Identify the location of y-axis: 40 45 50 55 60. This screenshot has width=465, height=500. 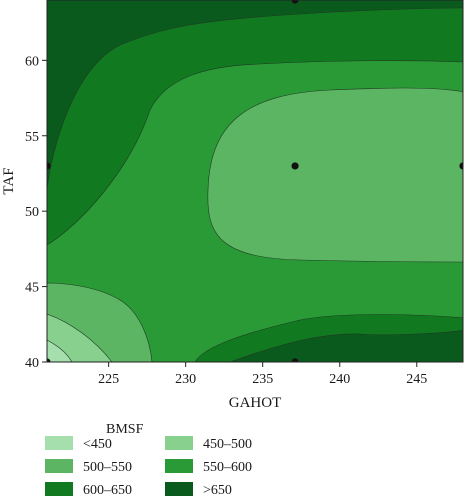
(36, 212).